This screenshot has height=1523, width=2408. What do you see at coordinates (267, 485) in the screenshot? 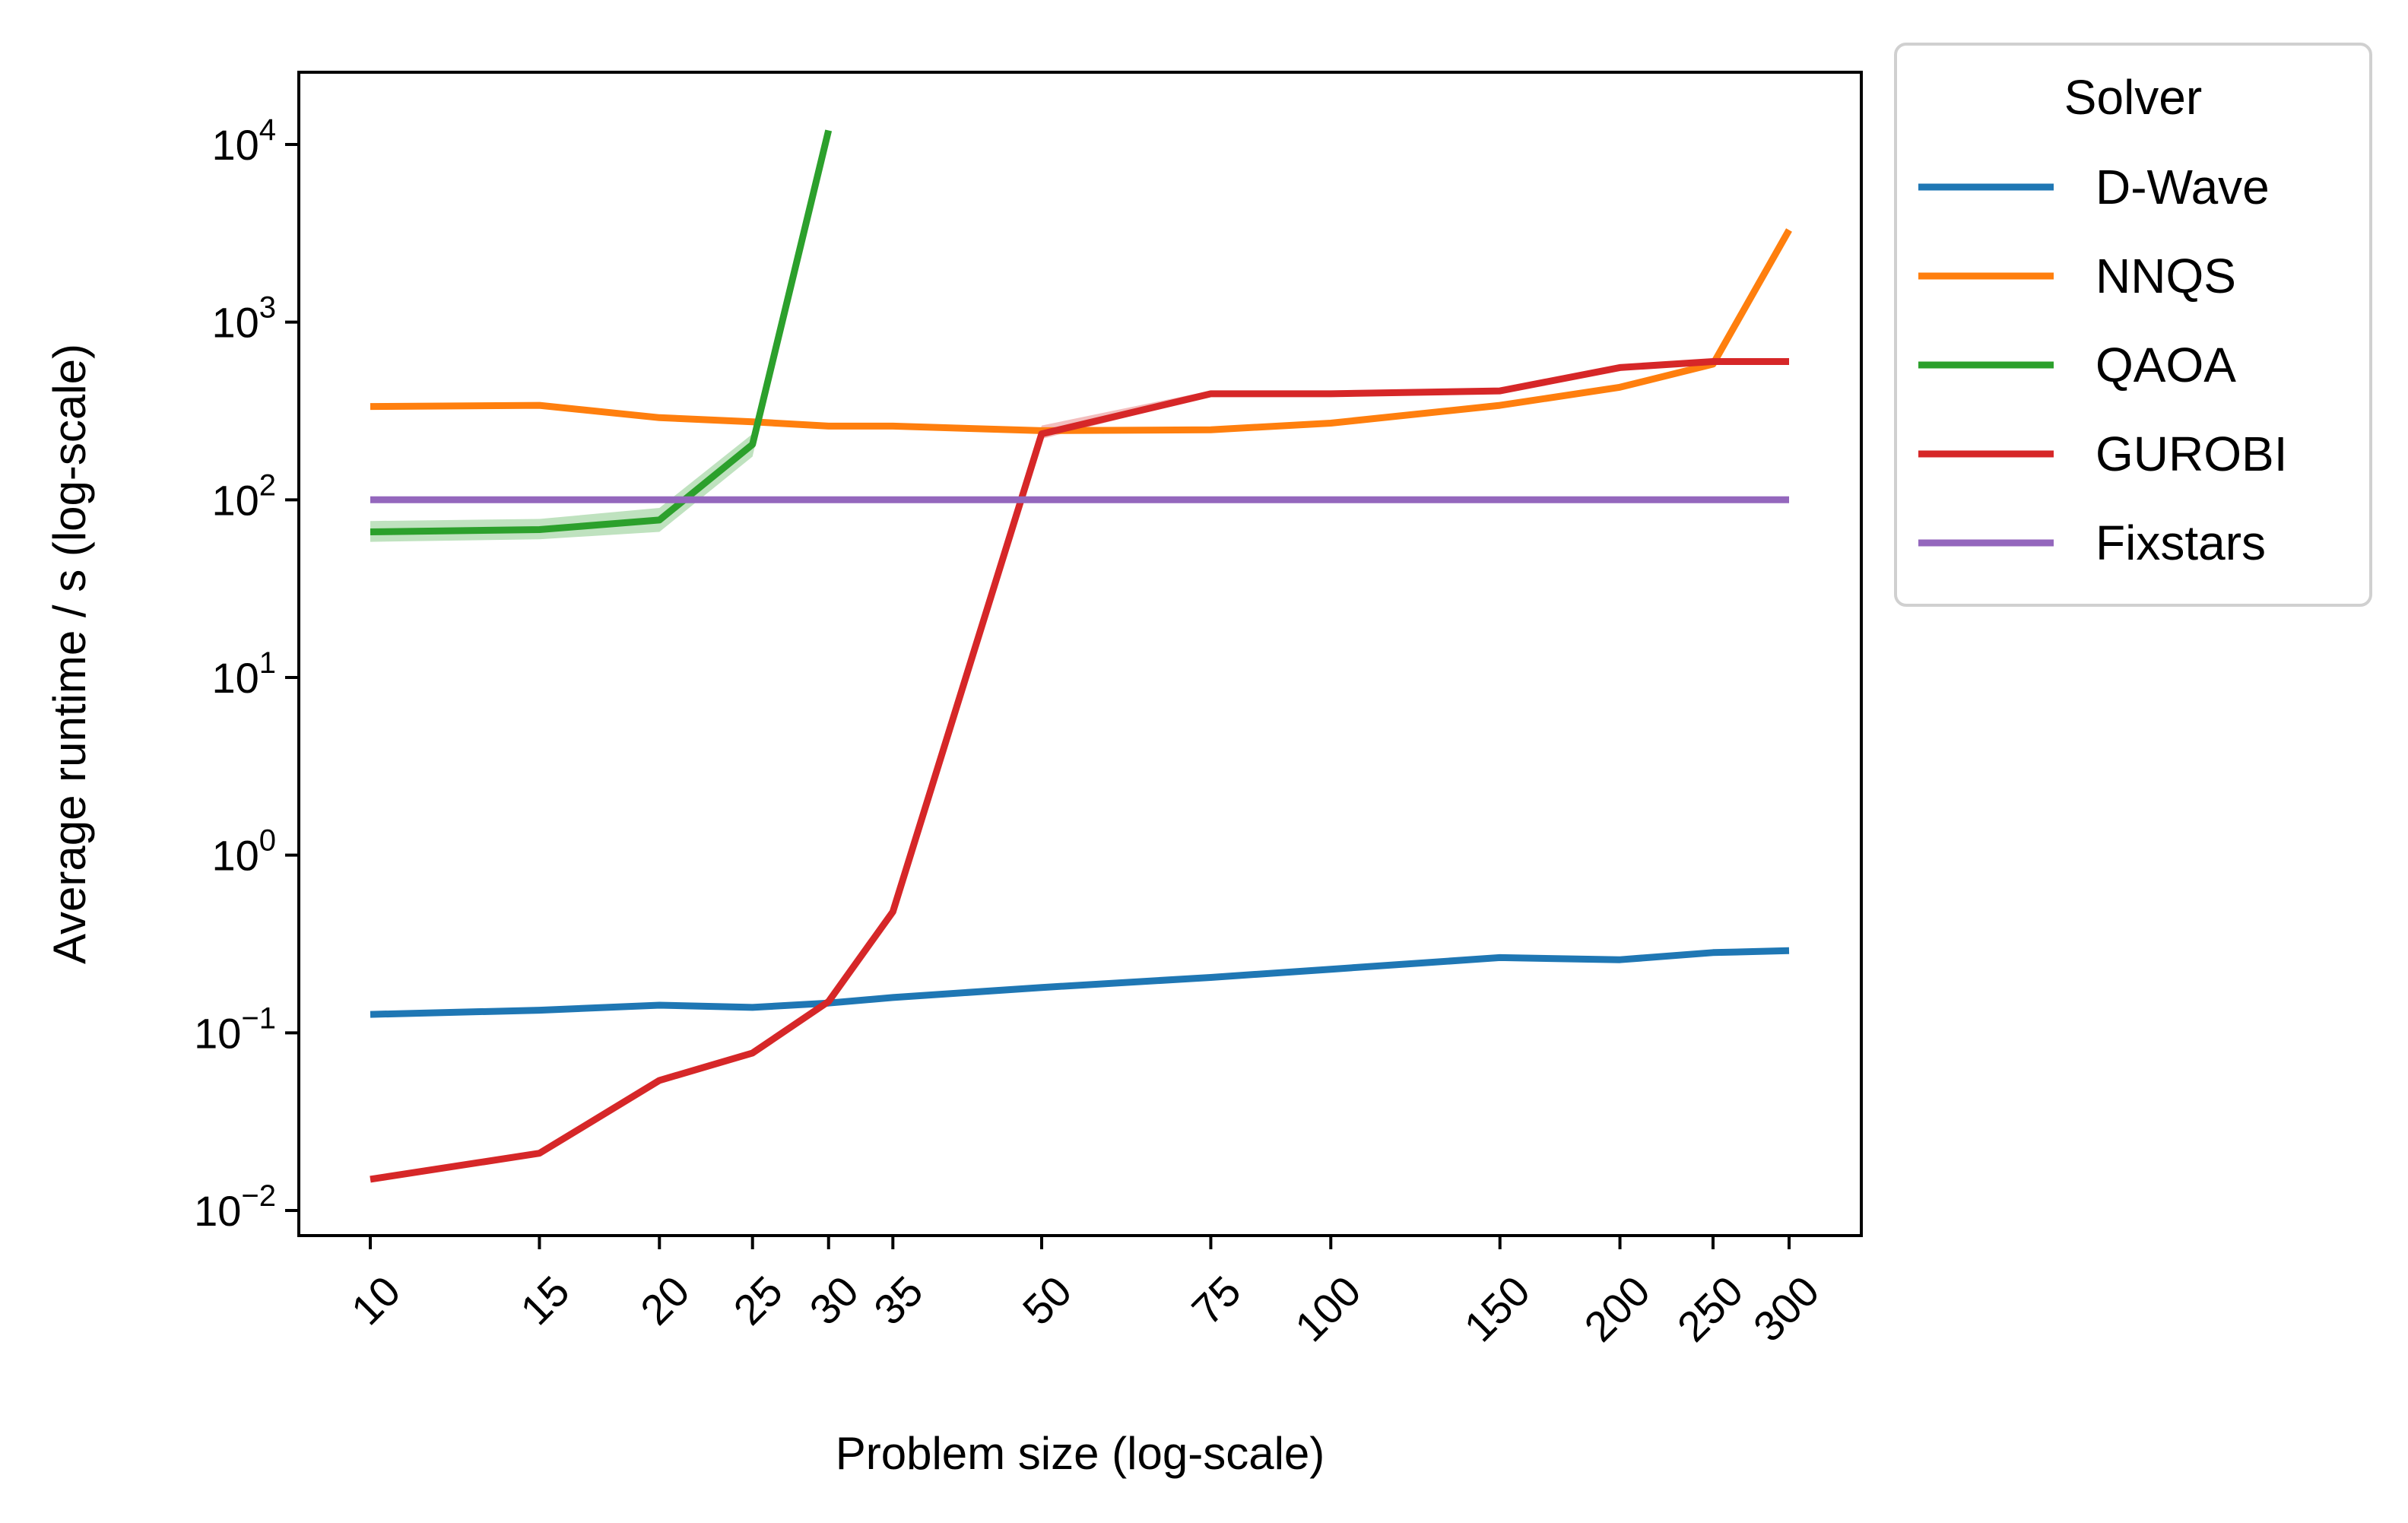
I see `y-tick-exponent: 2` at bounding box center [267, 485].